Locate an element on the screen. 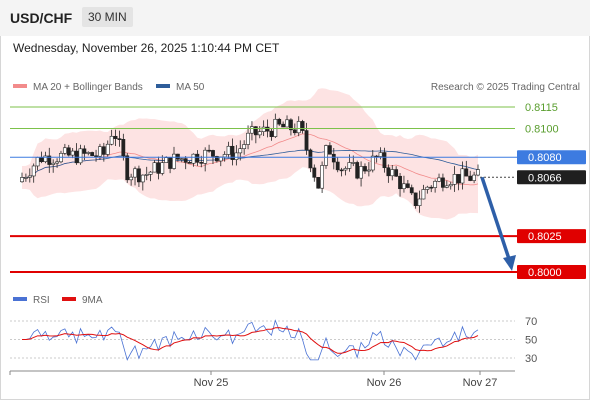 This screenshot has width=590, height=400. ma50-legend-swatch is located at coordinates (163, 86).